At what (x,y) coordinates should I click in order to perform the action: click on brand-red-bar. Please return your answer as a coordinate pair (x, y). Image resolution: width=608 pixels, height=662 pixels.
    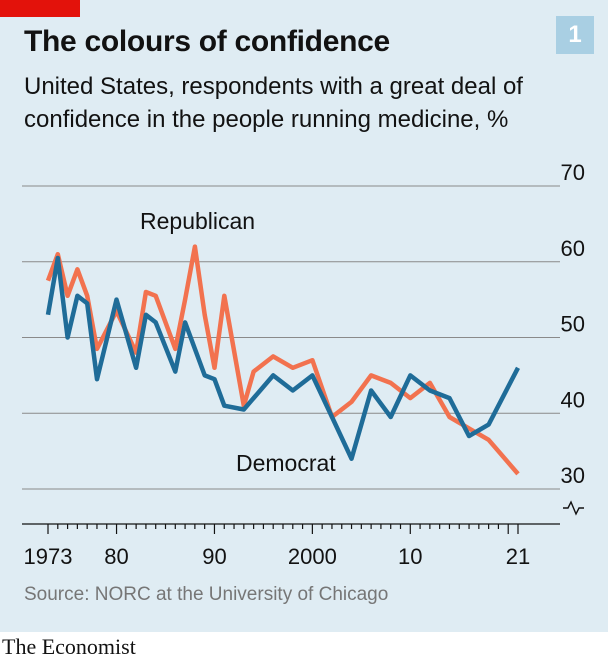
    Looking at the image, I should click on (40, 8).